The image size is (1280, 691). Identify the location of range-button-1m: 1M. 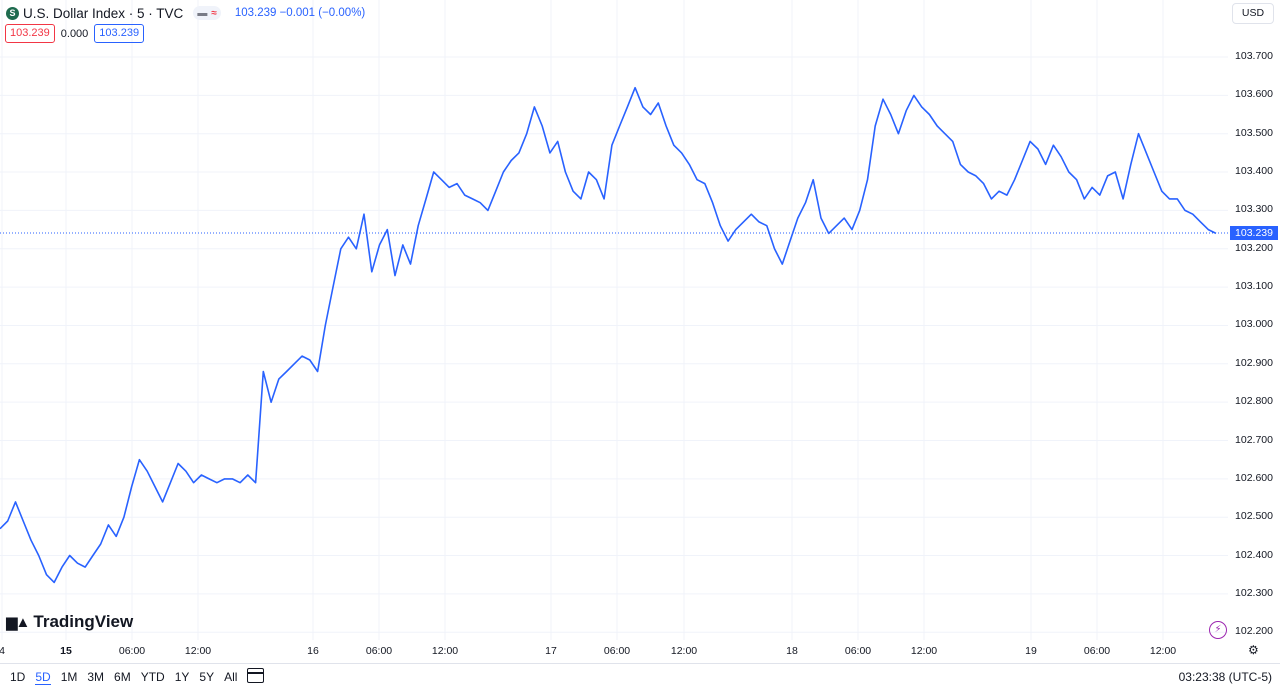
(69, 677).